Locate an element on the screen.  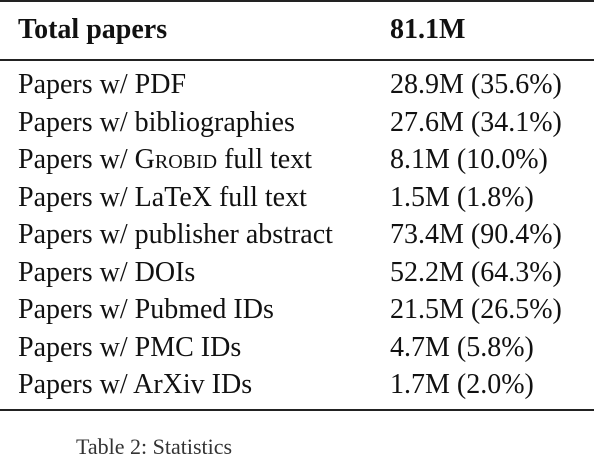
table-header-row: Total papers 81.1M is located at coordinates (297, 31).